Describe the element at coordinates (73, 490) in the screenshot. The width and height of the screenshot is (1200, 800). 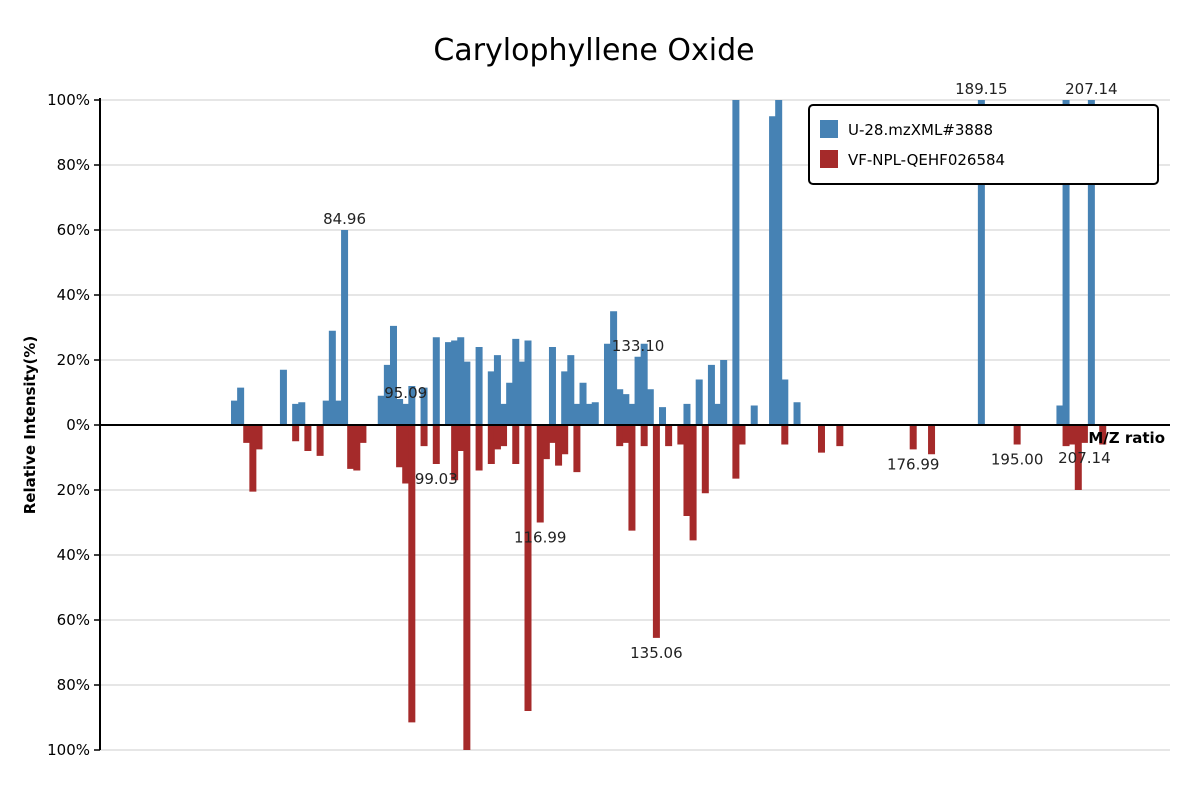
I see `y-tick-label: 20%` at that location.